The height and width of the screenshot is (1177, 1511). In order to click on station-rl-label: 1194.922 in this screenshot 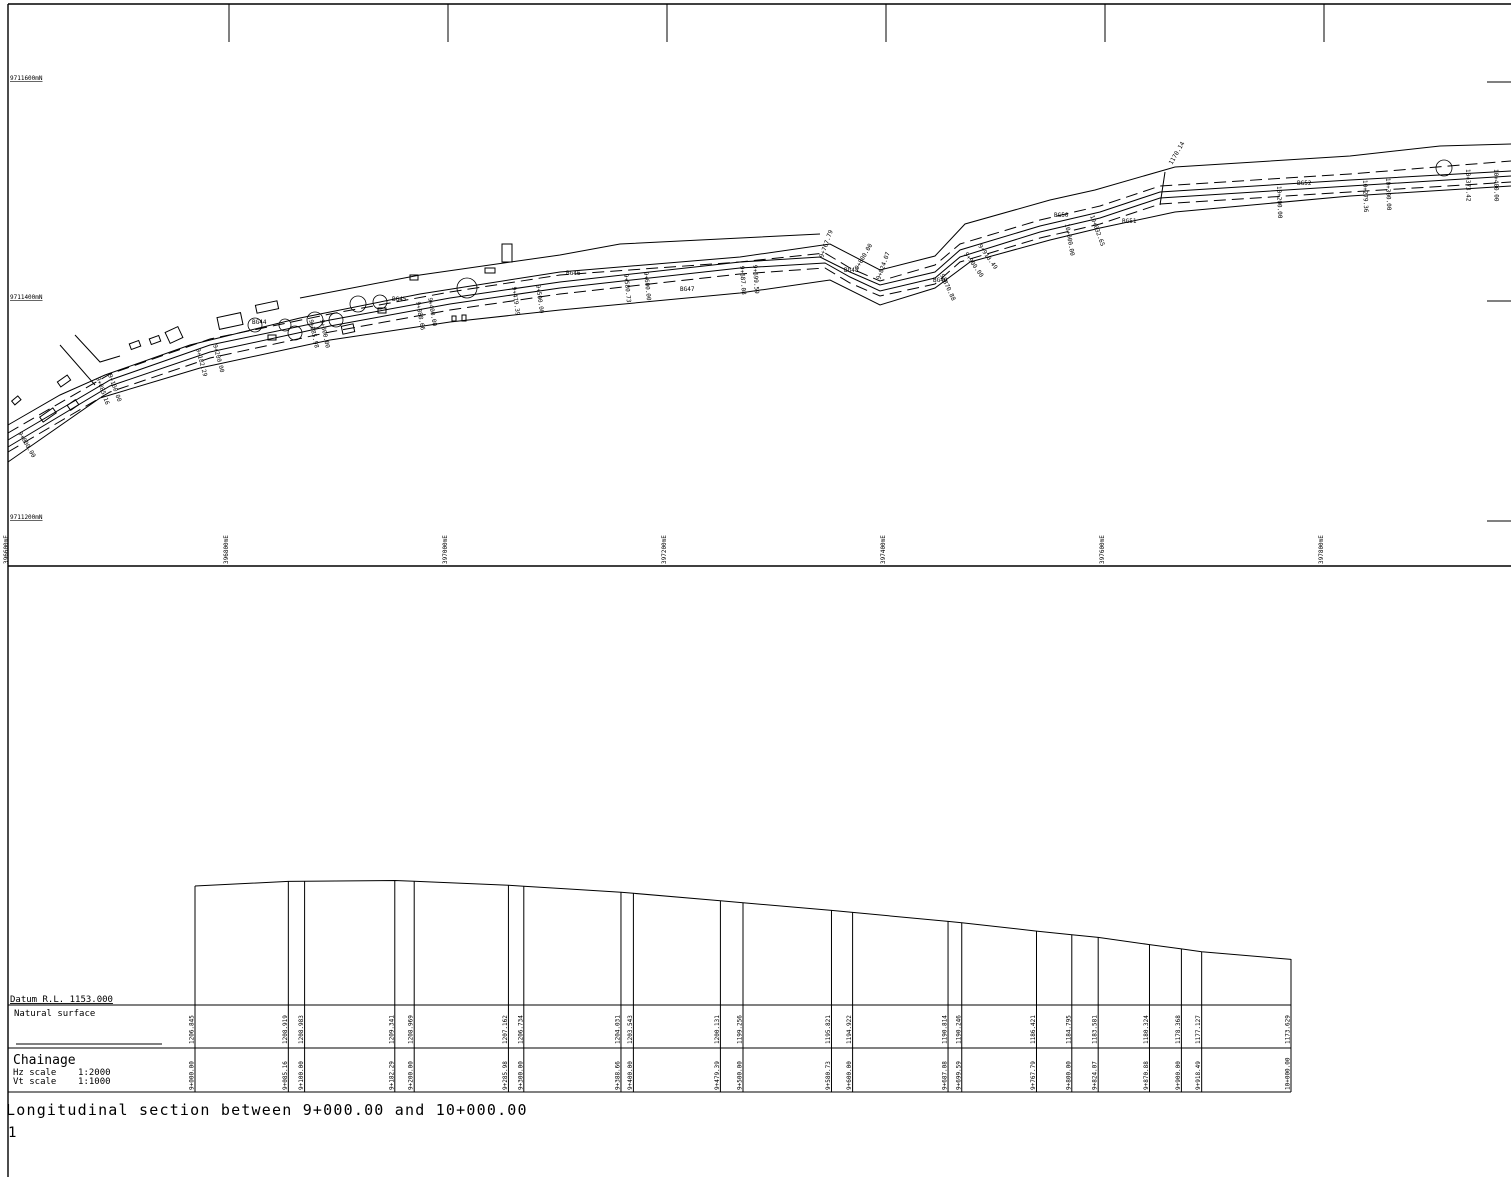, I will do `click(849, 1029)`.